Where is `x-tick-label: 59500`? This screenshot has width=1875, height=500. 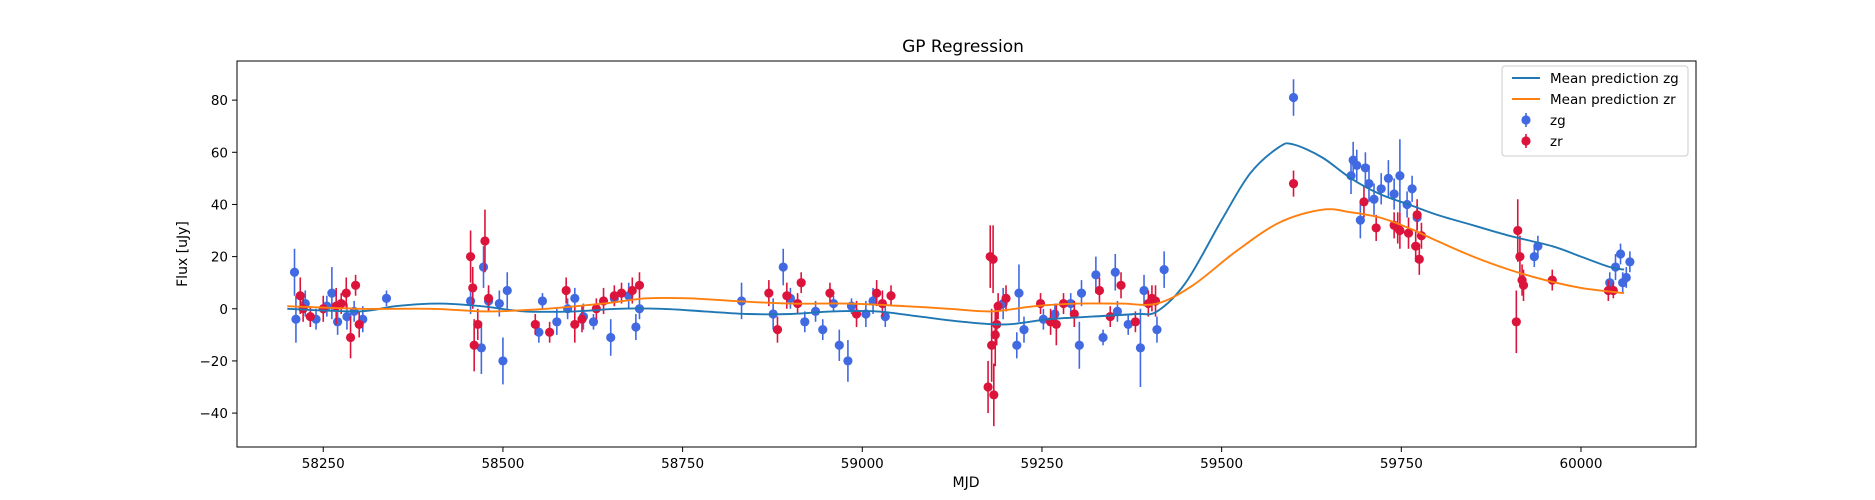
x-tick-label: 59500 is located at coordinates (1221, 464).